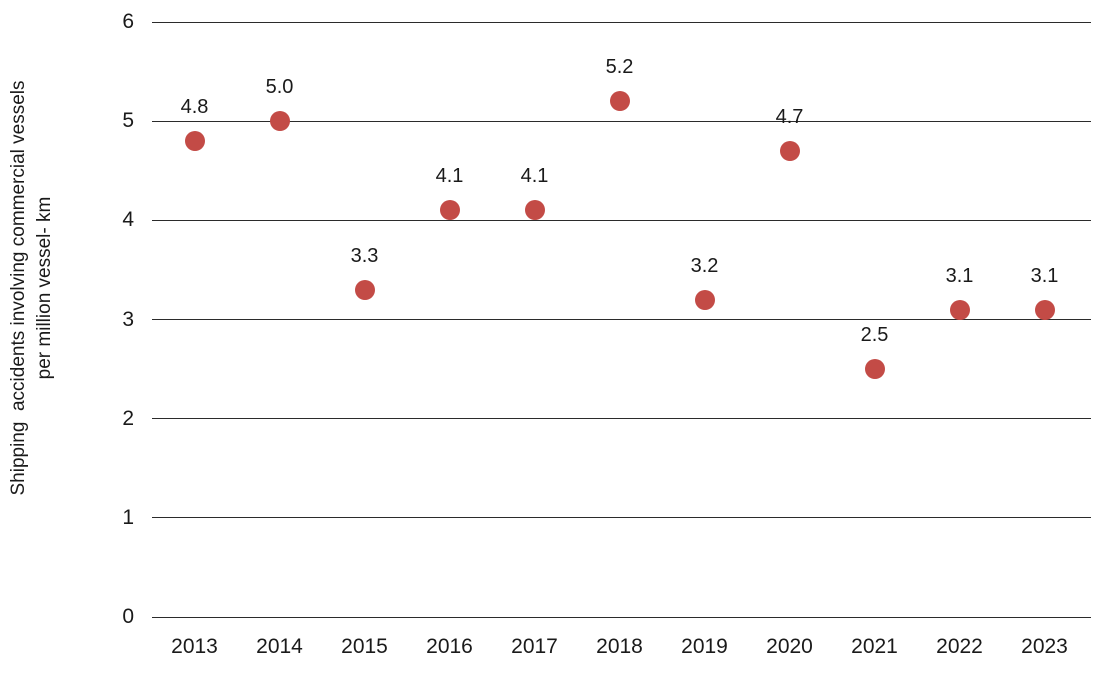  Describe the element at coordinates (1044, 646) in the screenshot. I see `x-tick-label: 2023` at that location.